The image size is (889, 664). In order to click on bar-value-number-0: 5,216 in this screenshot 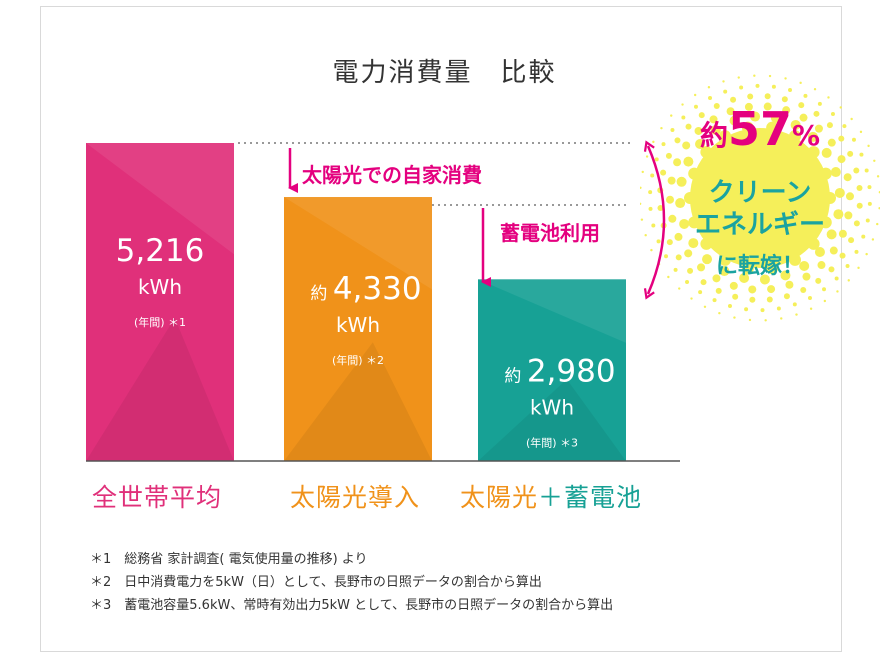, I will do `click(160, 251)`.